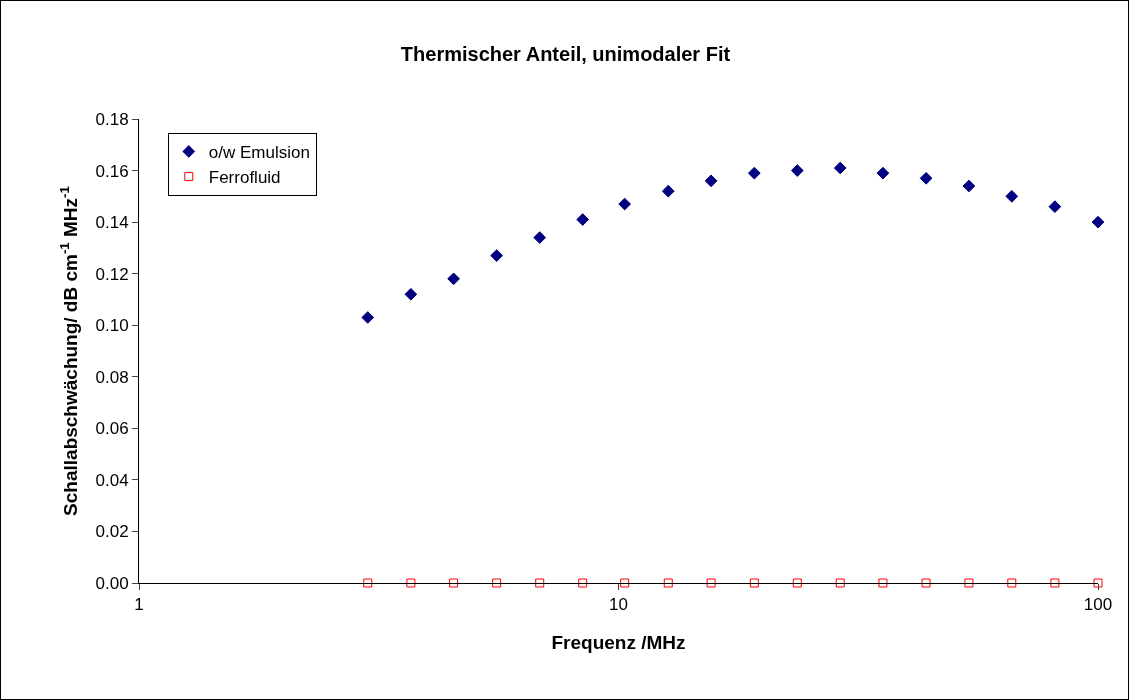 The image size is (1129, 700). Describe the element at coordinates (244, 178) in the screenshot. I see `legend-label: Ferrofluid` at that location.